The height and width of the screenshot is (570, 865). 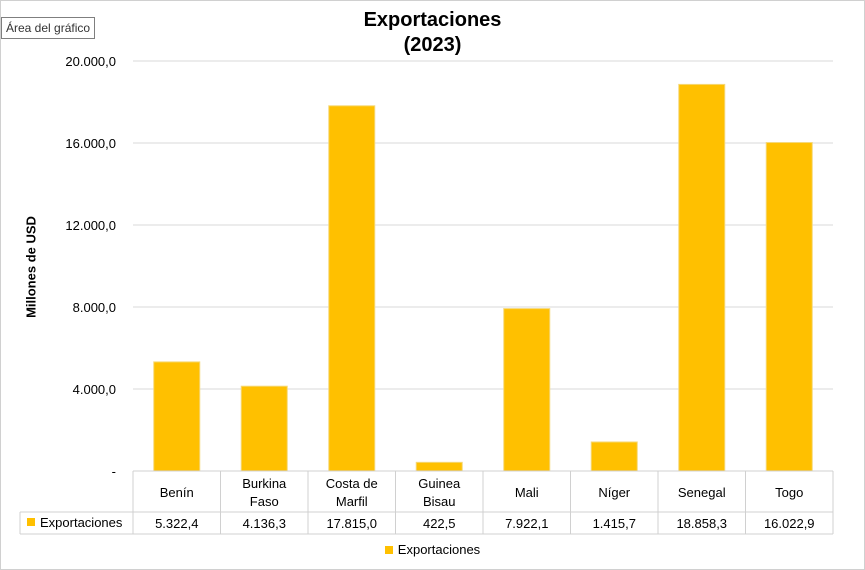 What do you see at coordinates (352, 501) in the screenshot?
I see `x-tick-label: Marfil` at bounding box center [352, 501].